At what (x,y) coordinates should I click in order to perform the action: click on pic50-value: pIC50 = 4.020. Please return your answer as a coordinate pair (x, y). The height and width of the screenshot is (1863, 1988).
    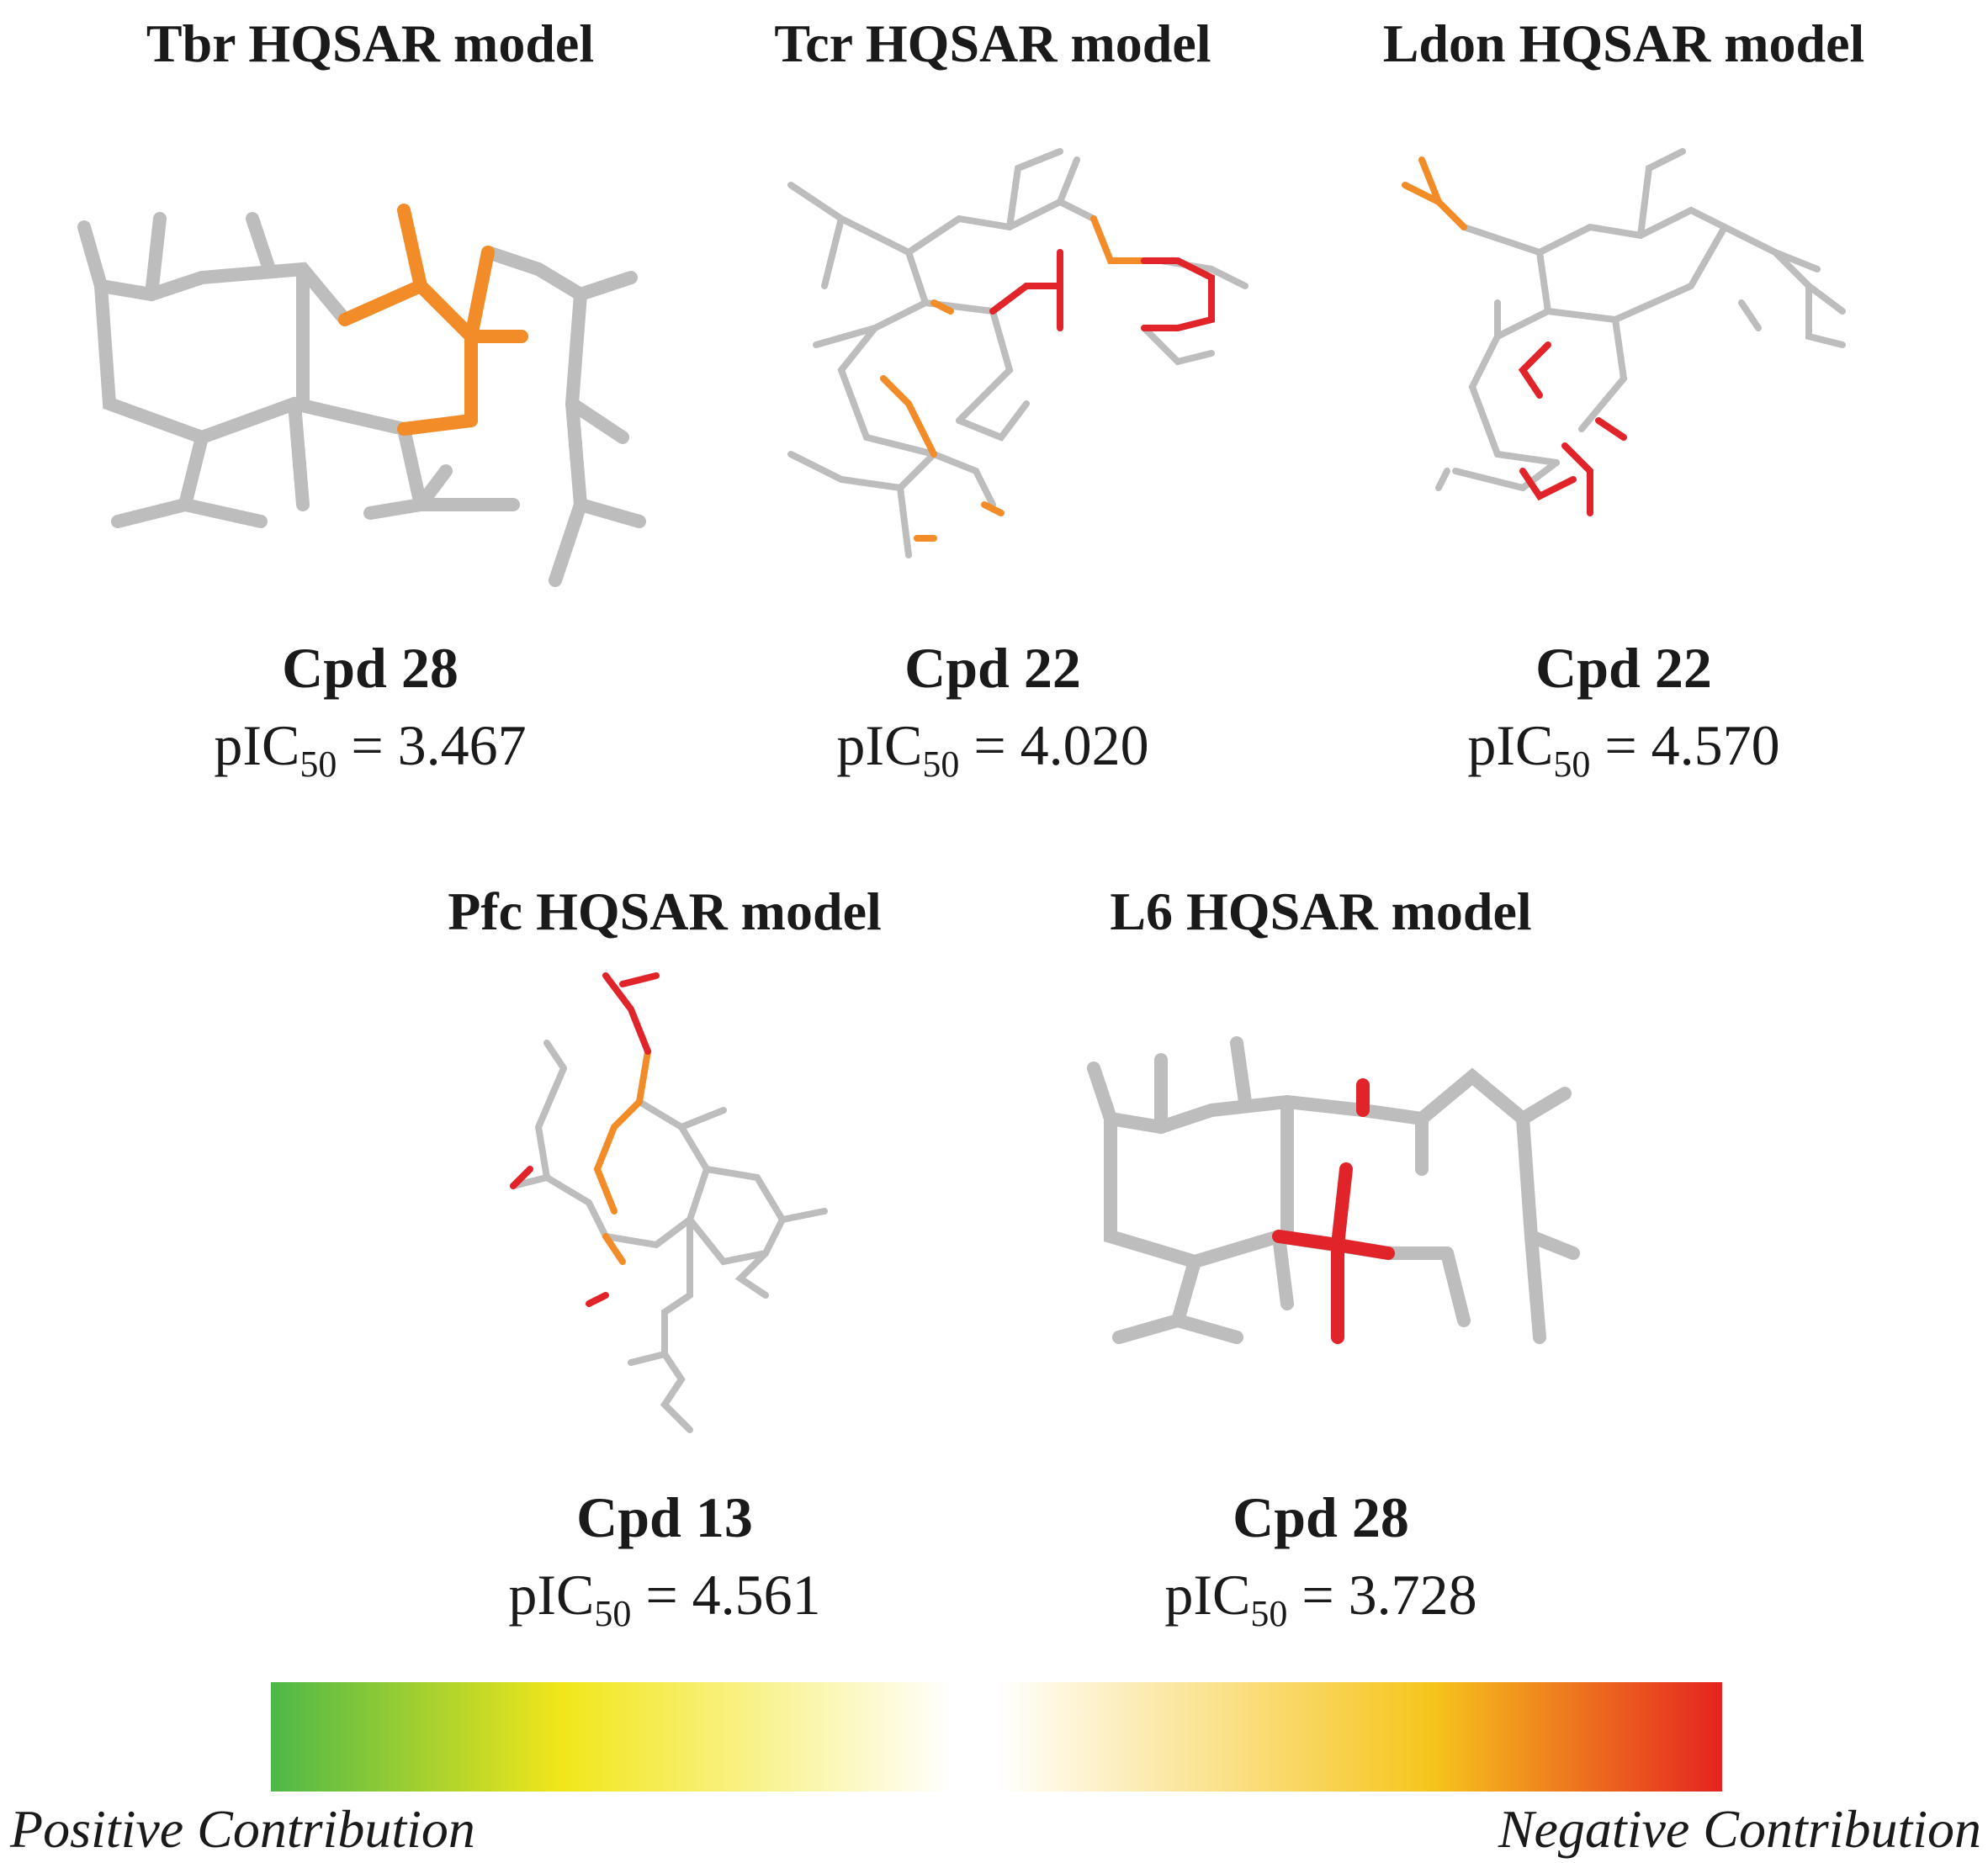
    Looking at the image, I should click on (992, 749).